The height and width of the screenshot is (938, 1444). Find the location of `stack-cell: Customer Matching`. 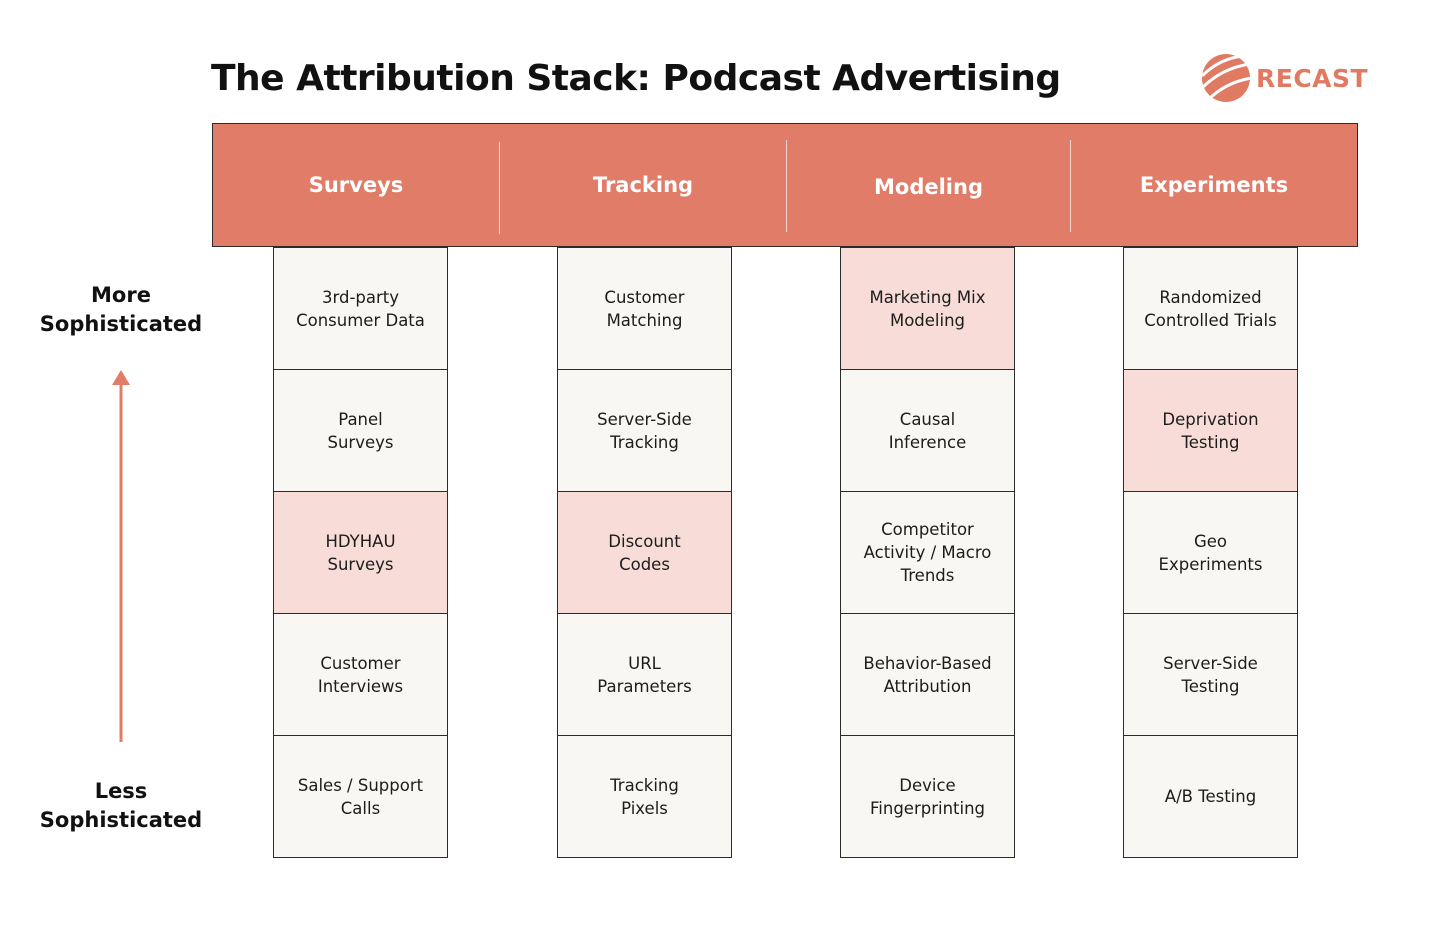

stack-cell: Customer Matching is located at coordinates (644, 308).